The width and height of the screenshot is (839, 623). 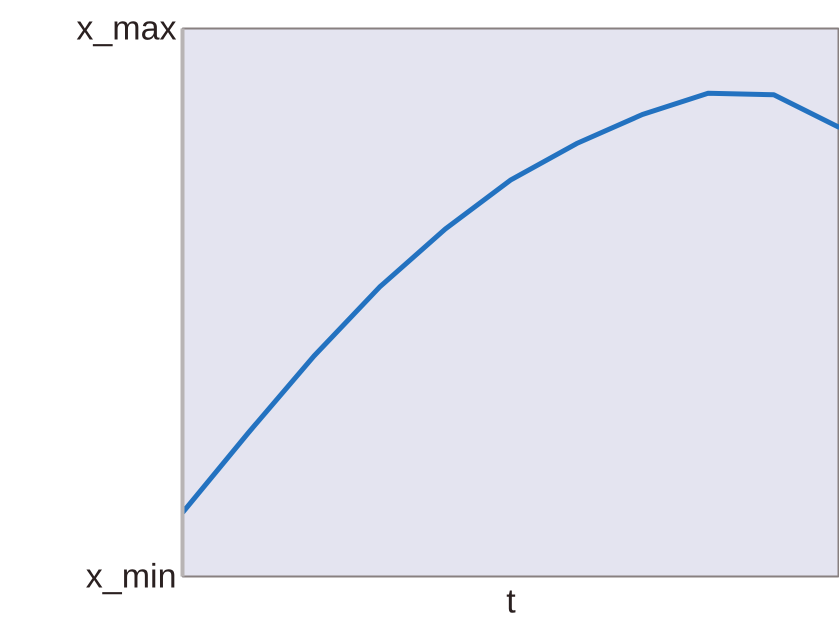 What do you see at coordinates (511, 601) in the screenshot?
I see `x-axis-title: t` at bounding box center [511, 601].